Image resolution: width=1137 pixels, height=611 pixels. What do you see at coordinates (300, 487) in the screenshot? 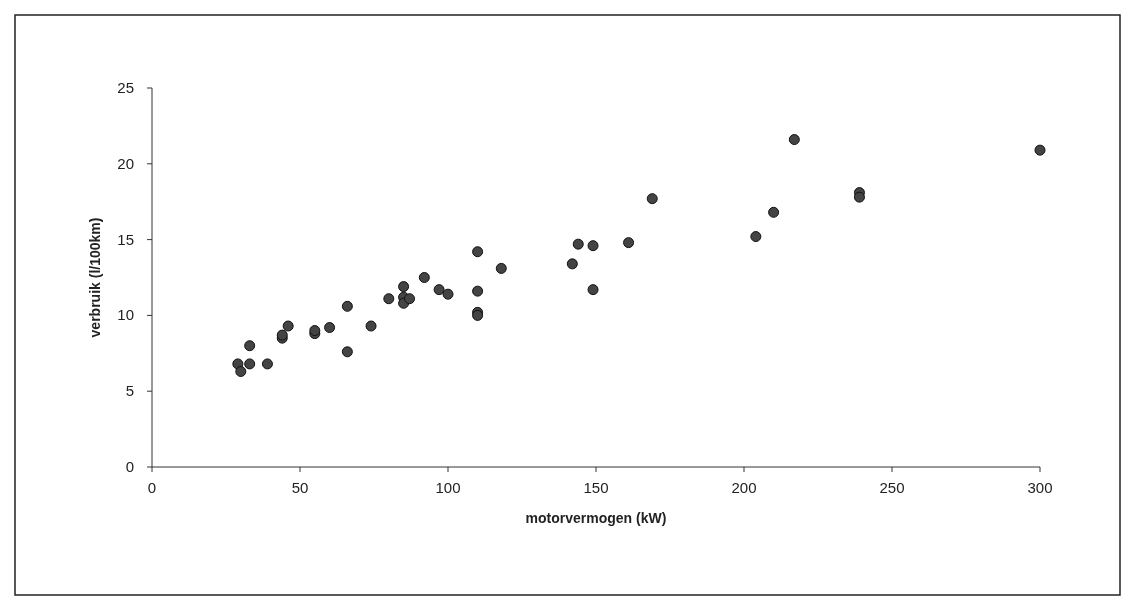
I see `x-tick-label: 50` at bounding box center [300, 487].